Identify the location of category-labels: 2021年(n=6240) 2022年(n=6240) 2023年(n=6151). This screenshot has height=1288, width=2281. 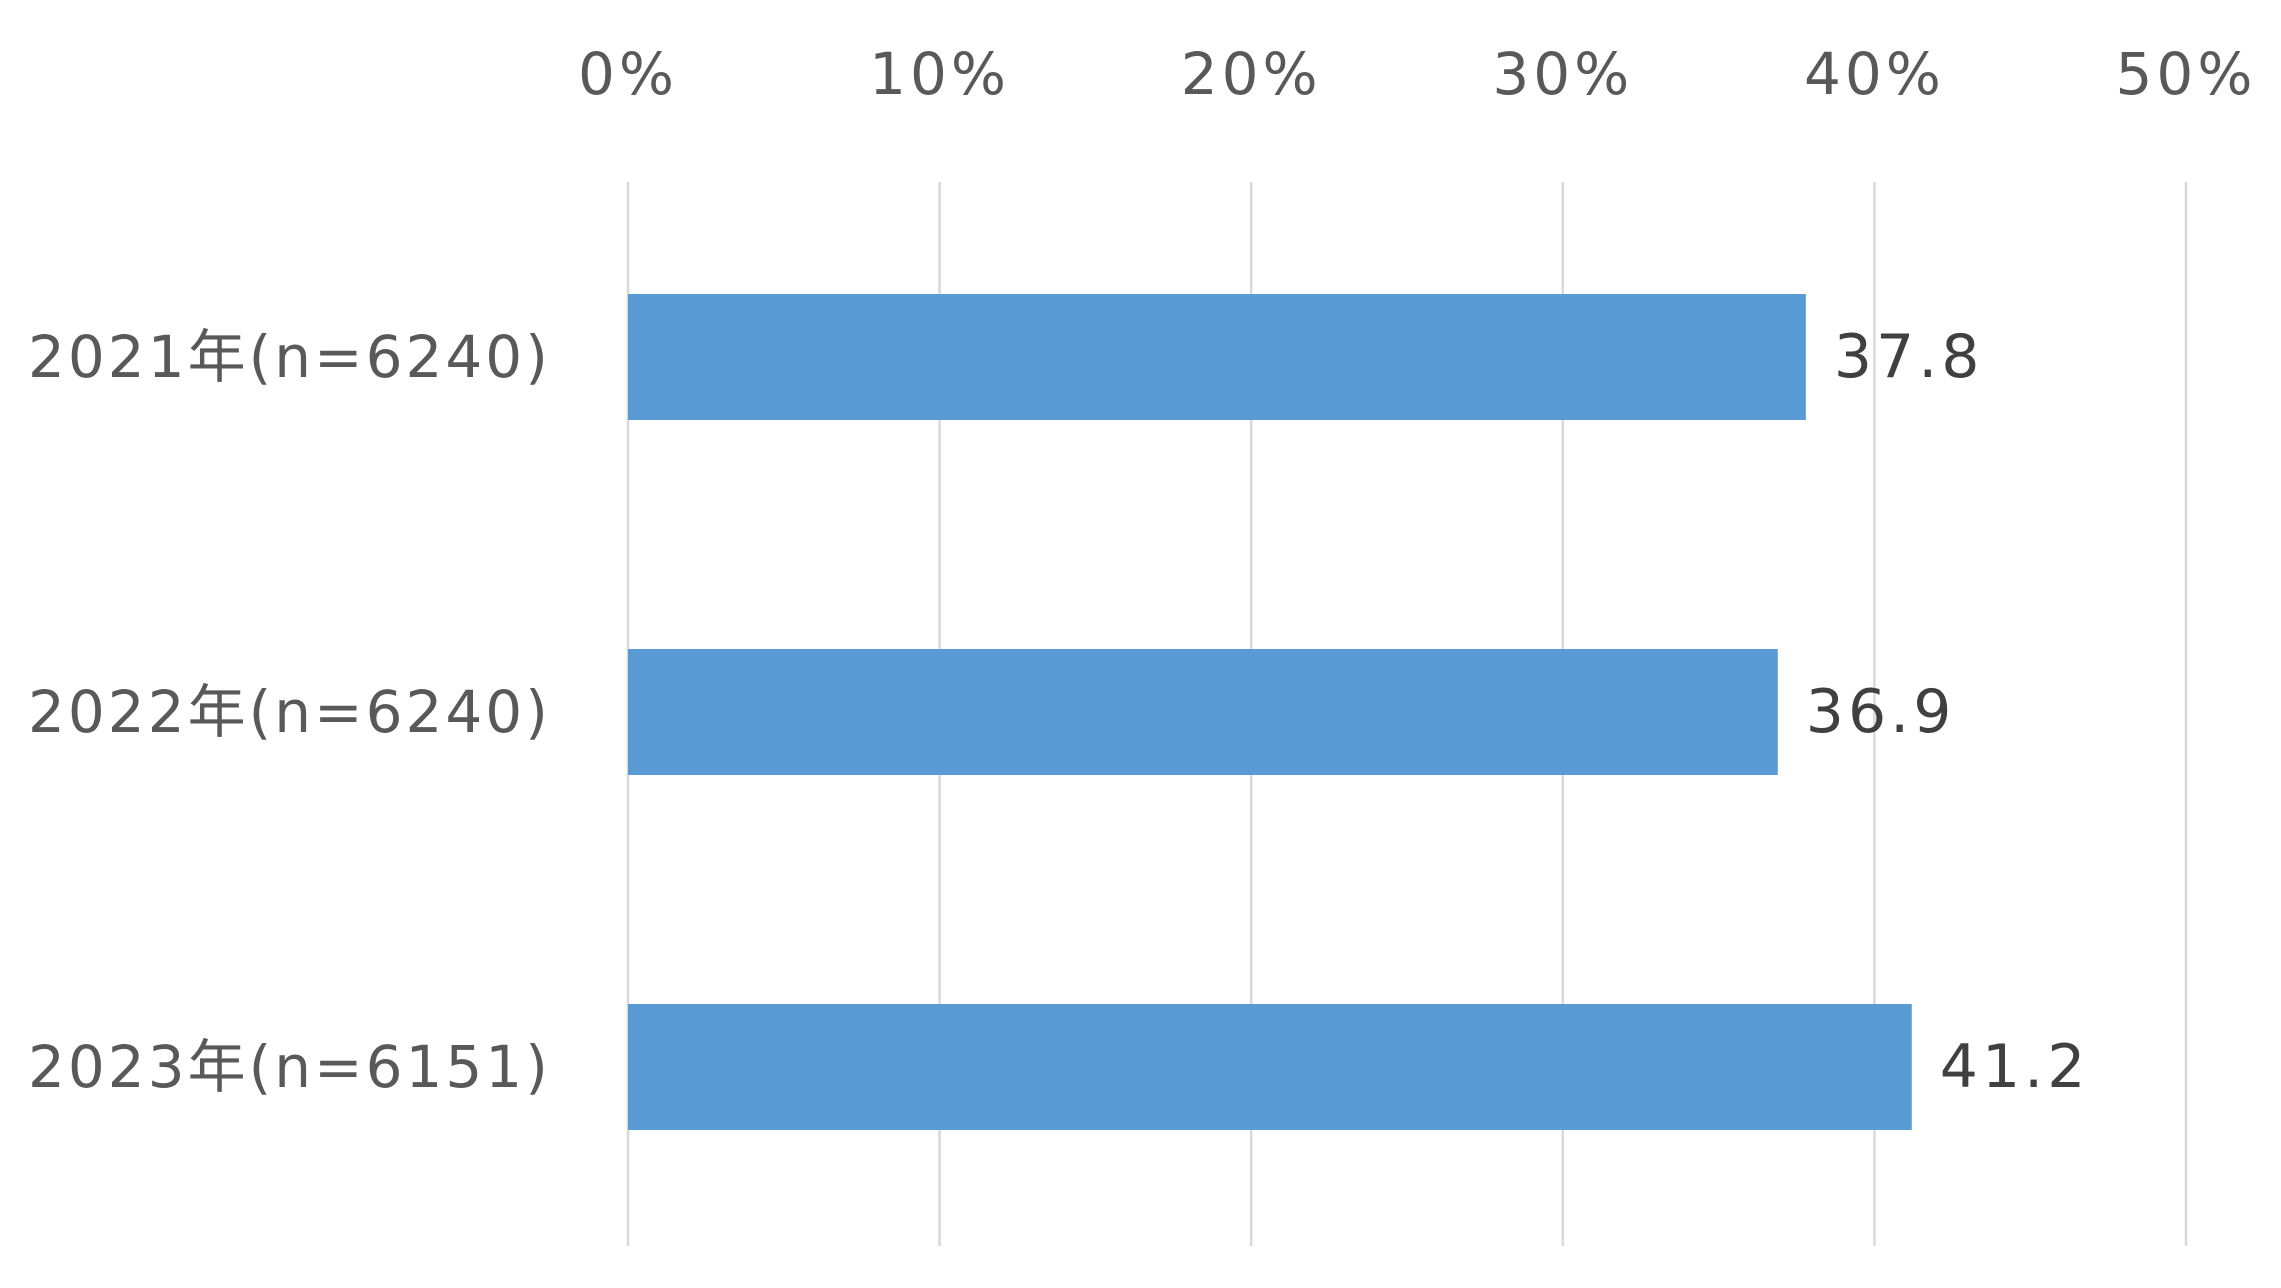
(289, 712).